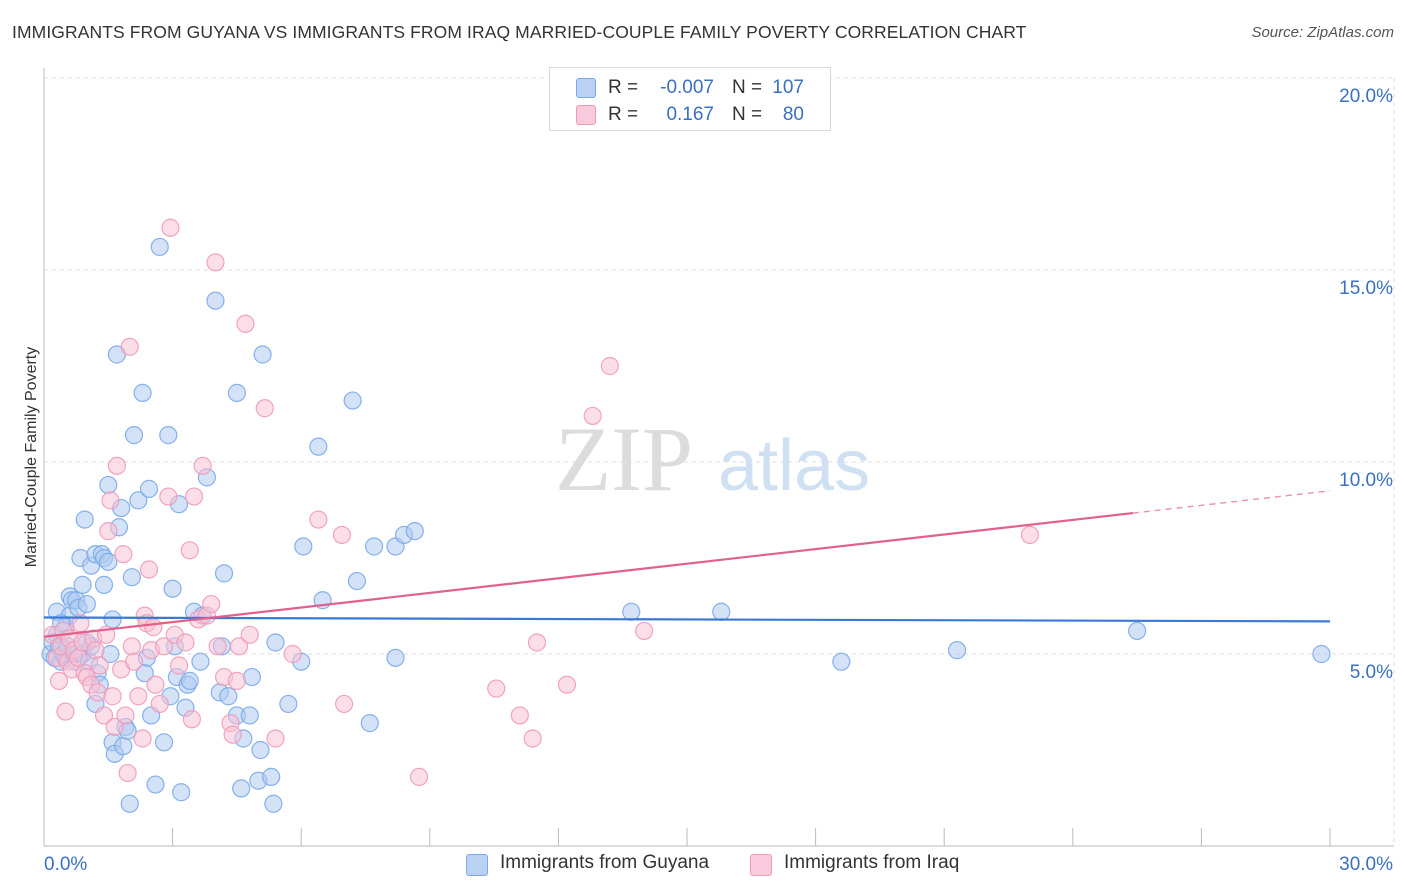 The image size is (1406, 892). Describe the element at coordinates (747, 87) in the screenshot. I see `n-label: N =` at that location.